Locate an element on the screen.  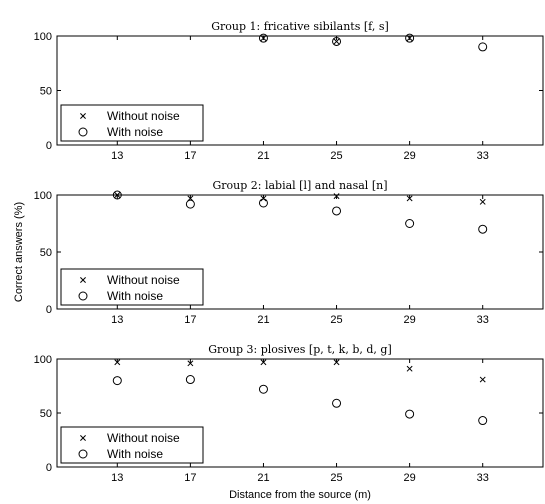
x-axis-label: Distance from the source (m) is located at coordinates (300, 495).